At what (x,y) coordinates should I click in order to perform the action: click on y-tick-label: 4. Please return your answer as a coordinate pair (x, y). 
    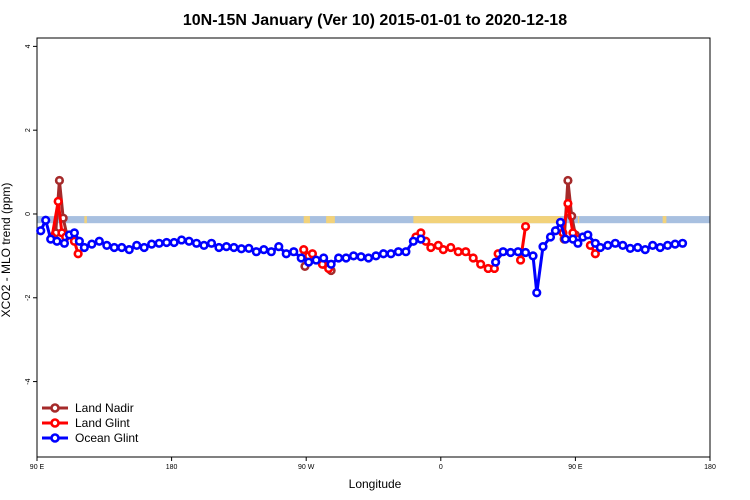
    Looking at the image, I should click on (28, 46).